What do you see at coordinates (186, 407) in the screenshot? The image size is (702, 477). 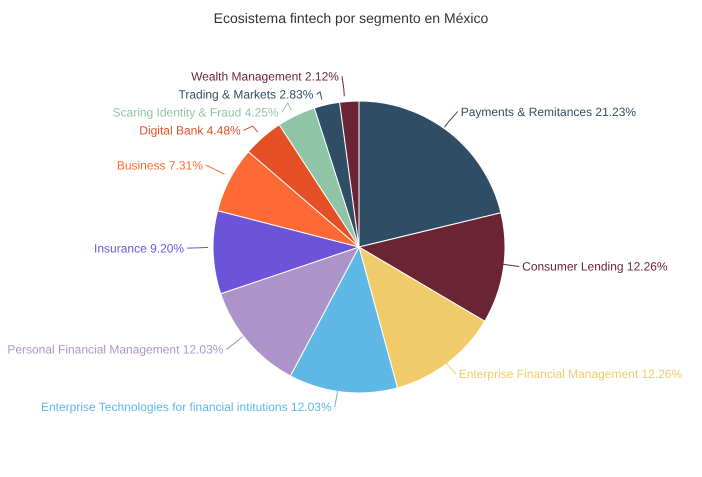 I see `slice-label: Enterprise Technologies for financial intitutions 12.03%` at bounding box center [186, 407].